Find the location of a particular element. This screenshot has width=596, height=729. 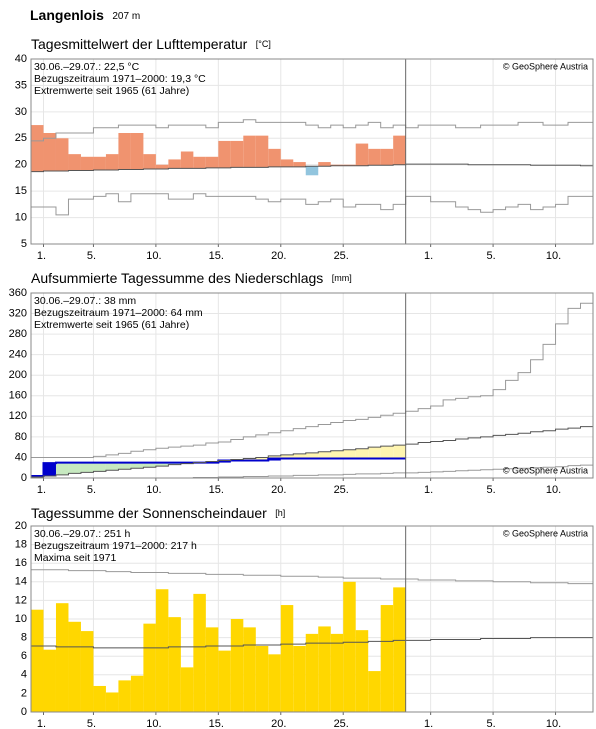

x-tick-label: 20. is located at coordinates (278, 723).